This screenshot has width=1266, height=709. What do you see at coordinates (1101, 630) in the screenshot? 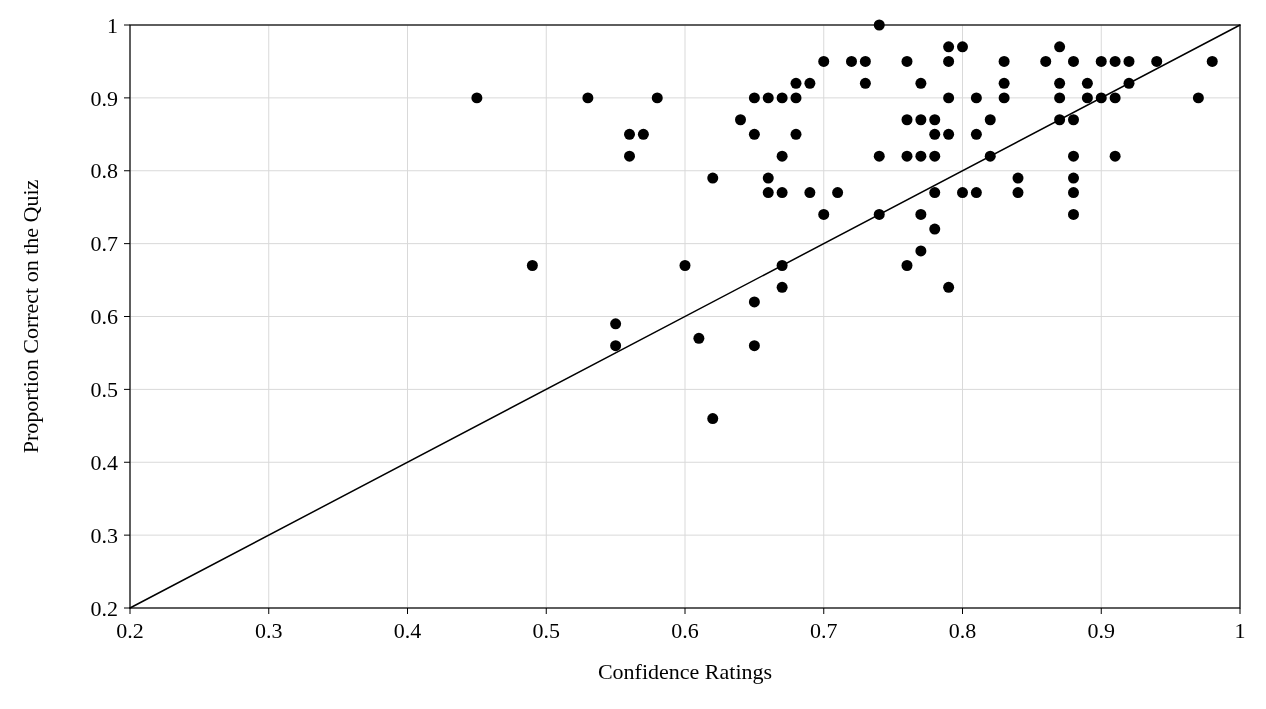
I see `x-tick-label: 0.9` at bounding box center [1101, 630].